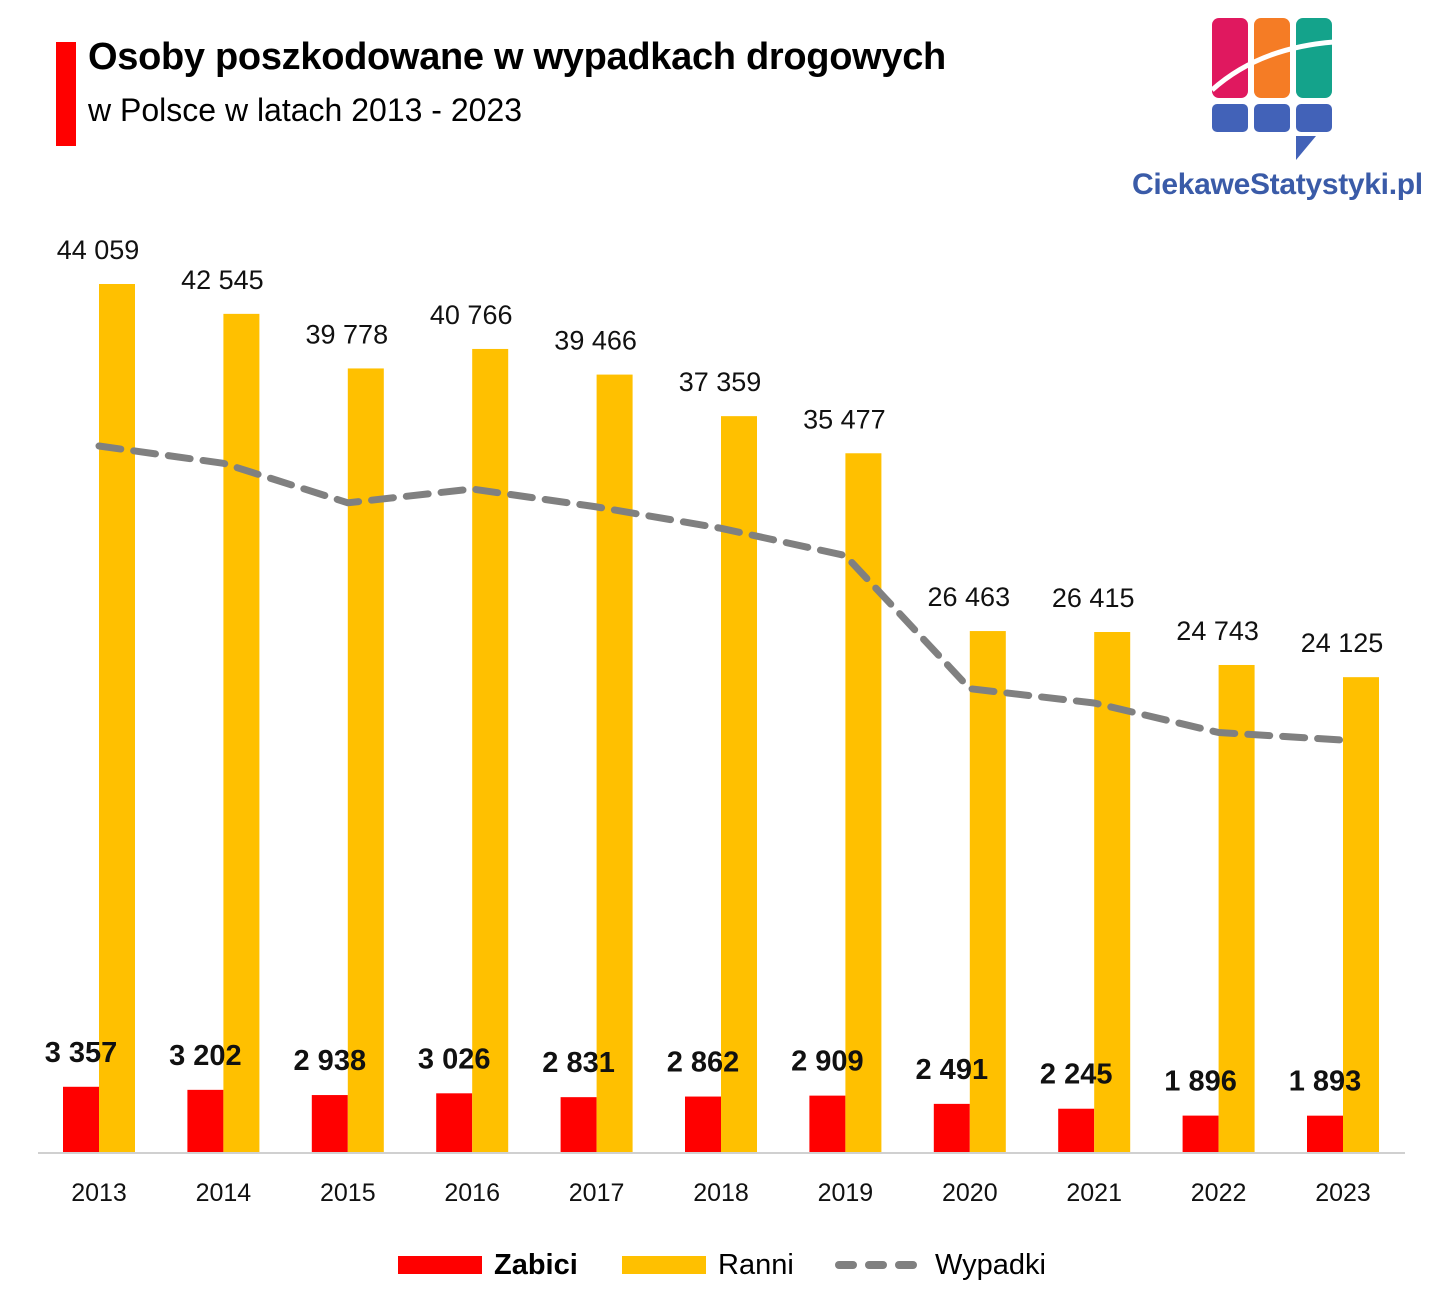 This screenshot has height=1303, width=1440. Describe the element at coordinates (1361, 915) in the screenshot. I see `bar-ranni-2023` at that location.